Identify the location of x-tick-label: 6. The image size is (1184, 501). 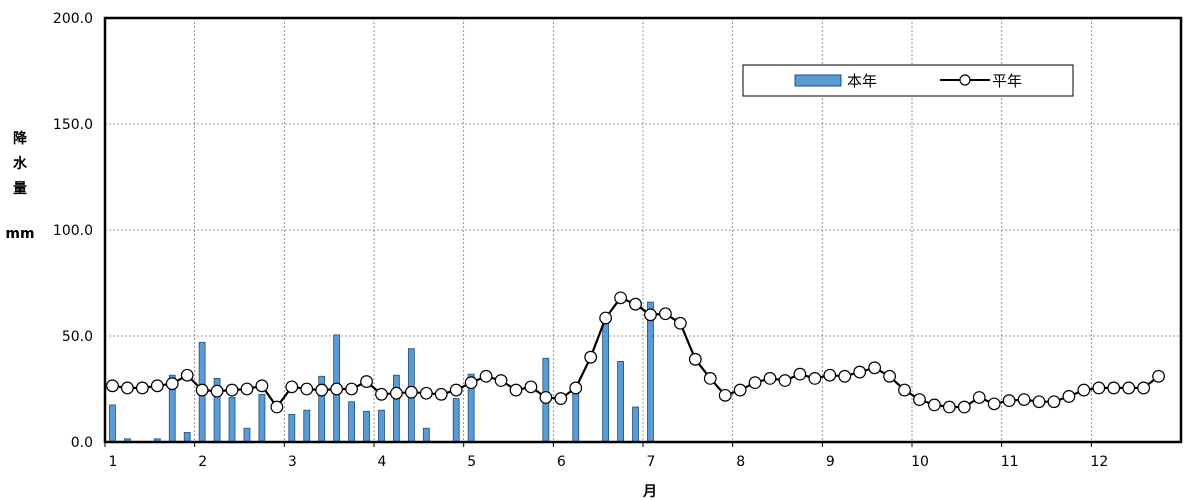
(561, 462).